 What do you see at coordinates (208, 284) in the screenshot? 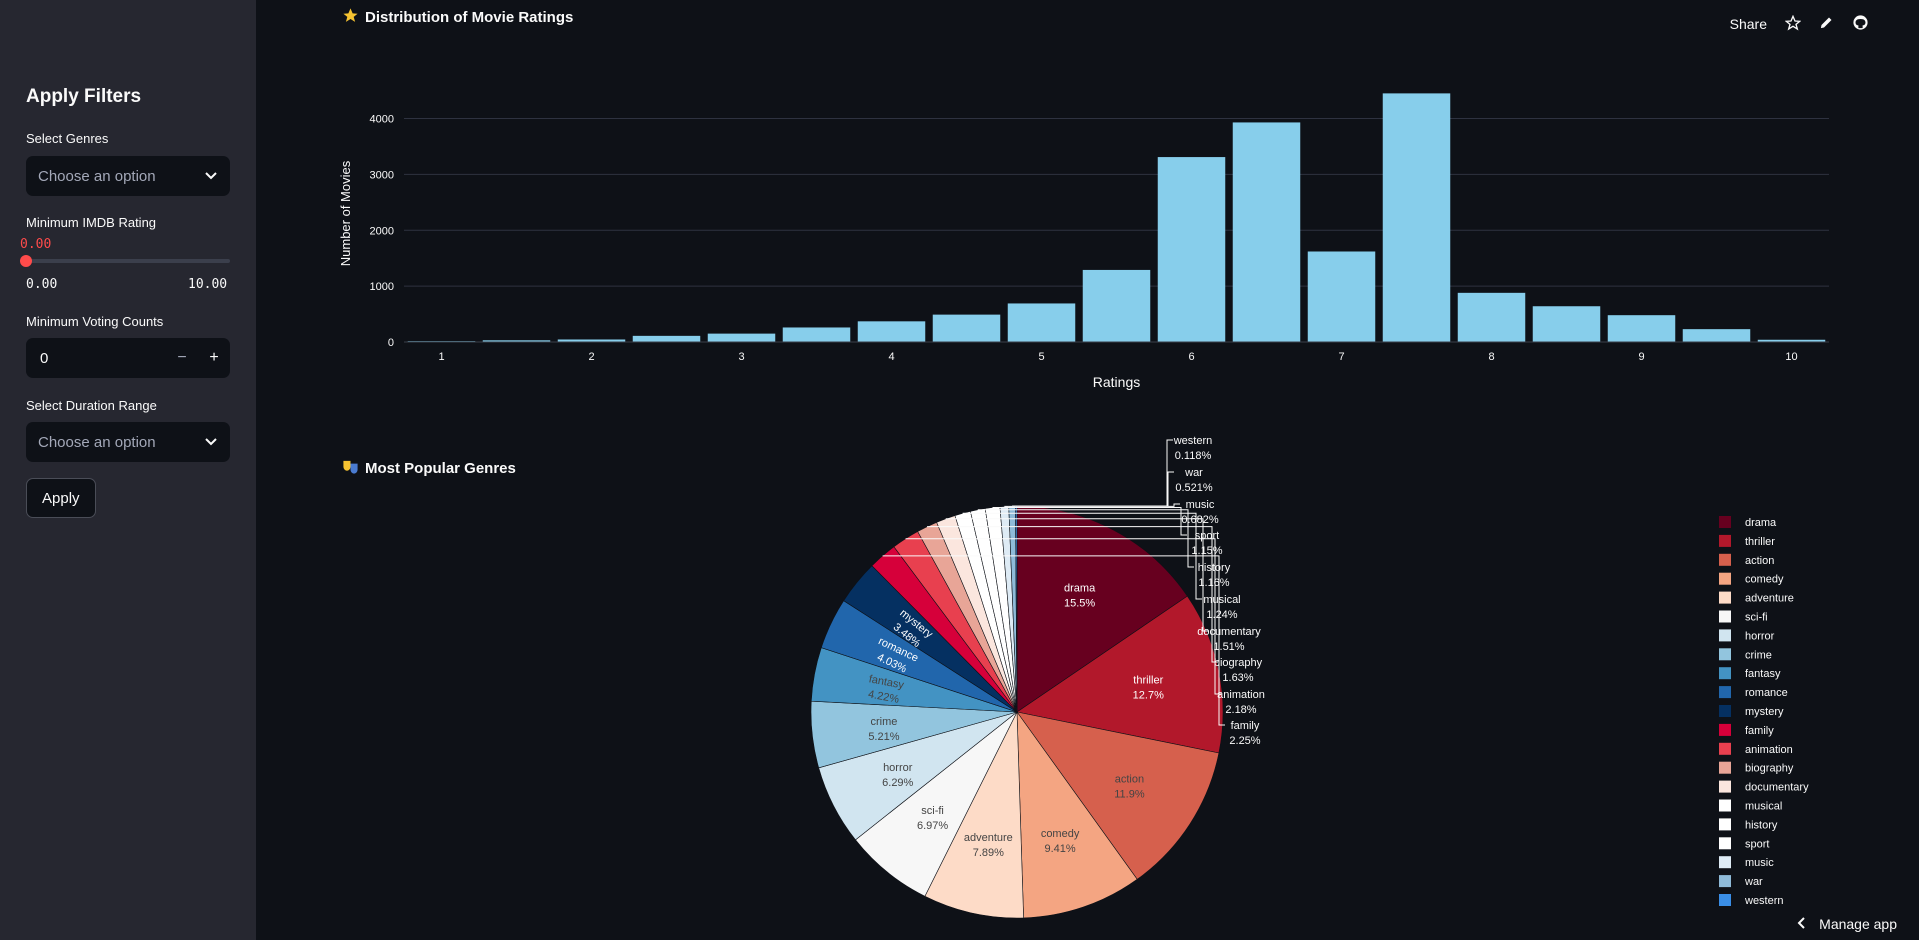
I see `rating-max: 10.00` at bounding box center [208, 284].